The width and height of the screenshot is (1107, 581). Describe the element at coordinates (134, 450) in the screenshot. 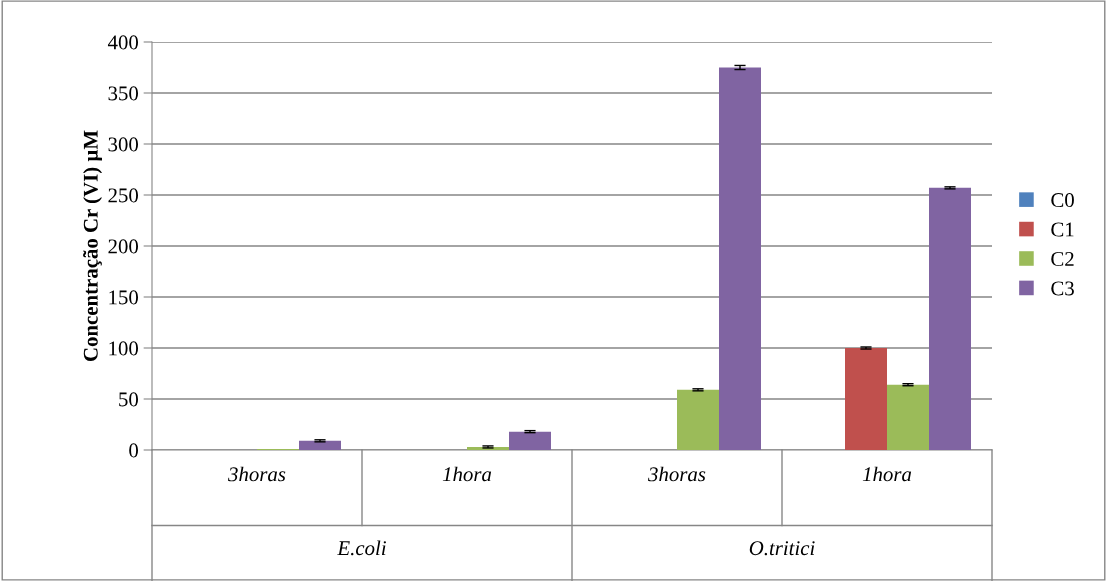

I see `y-tick-label: 0` at that location.